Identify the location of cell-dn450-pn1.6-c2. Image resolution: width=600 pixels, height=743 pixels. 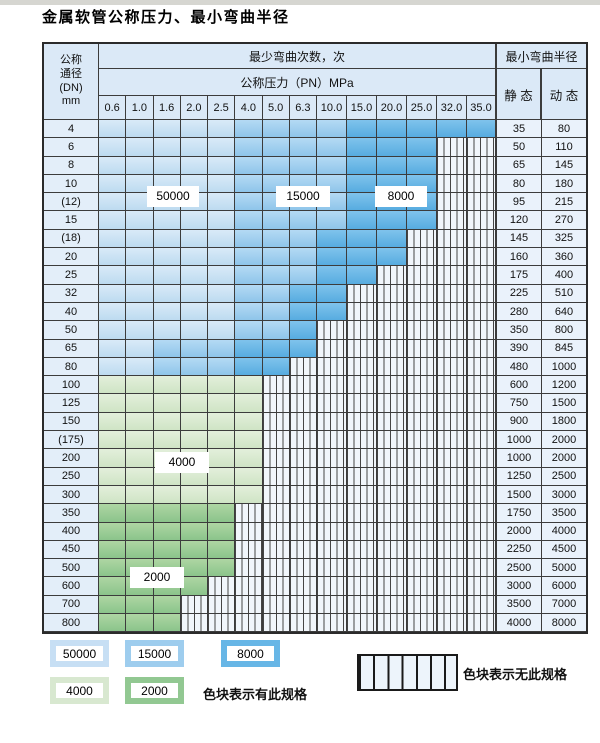
(167, 550).